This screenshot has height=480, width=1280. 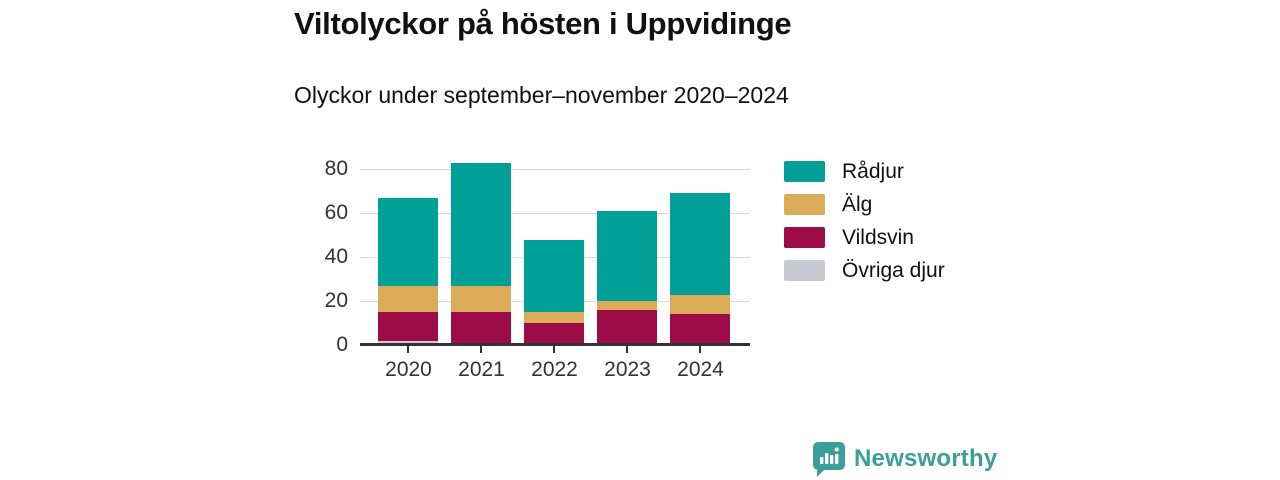 What do you see at coordinates (555, 169) in the screenshot?
I see `gridline-y80` at bounding box center [555, 169].